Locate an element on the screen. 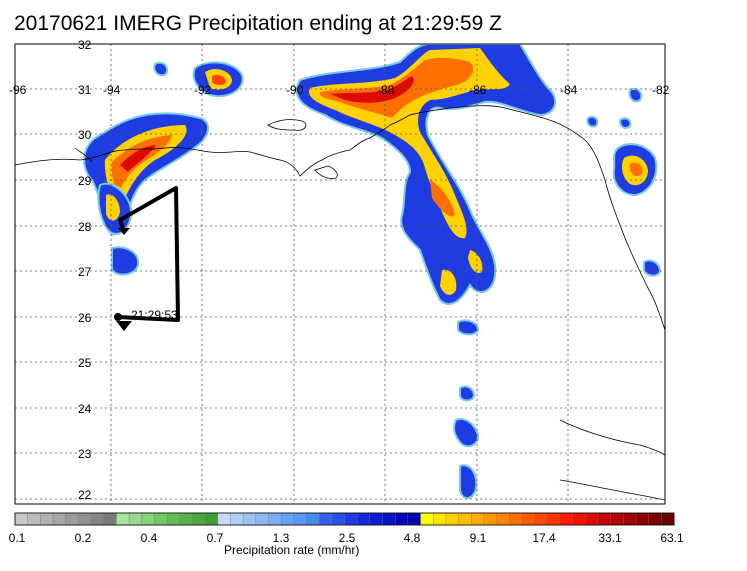 The height and width of the screenshot is (571, 747). lat-label: 22 is located at coordinates (85, 495).